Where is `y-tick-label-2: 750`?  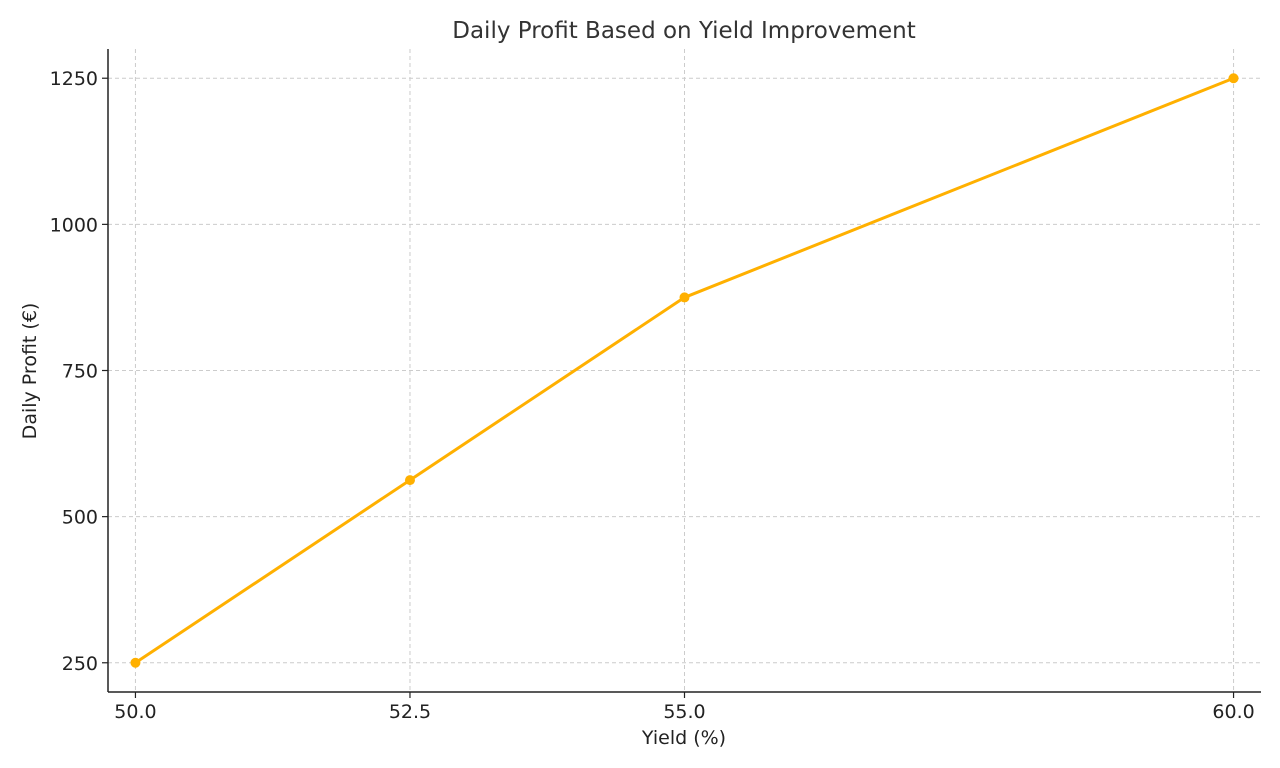 y-tick-label-2: 750 is located at coordinates (80, 372).